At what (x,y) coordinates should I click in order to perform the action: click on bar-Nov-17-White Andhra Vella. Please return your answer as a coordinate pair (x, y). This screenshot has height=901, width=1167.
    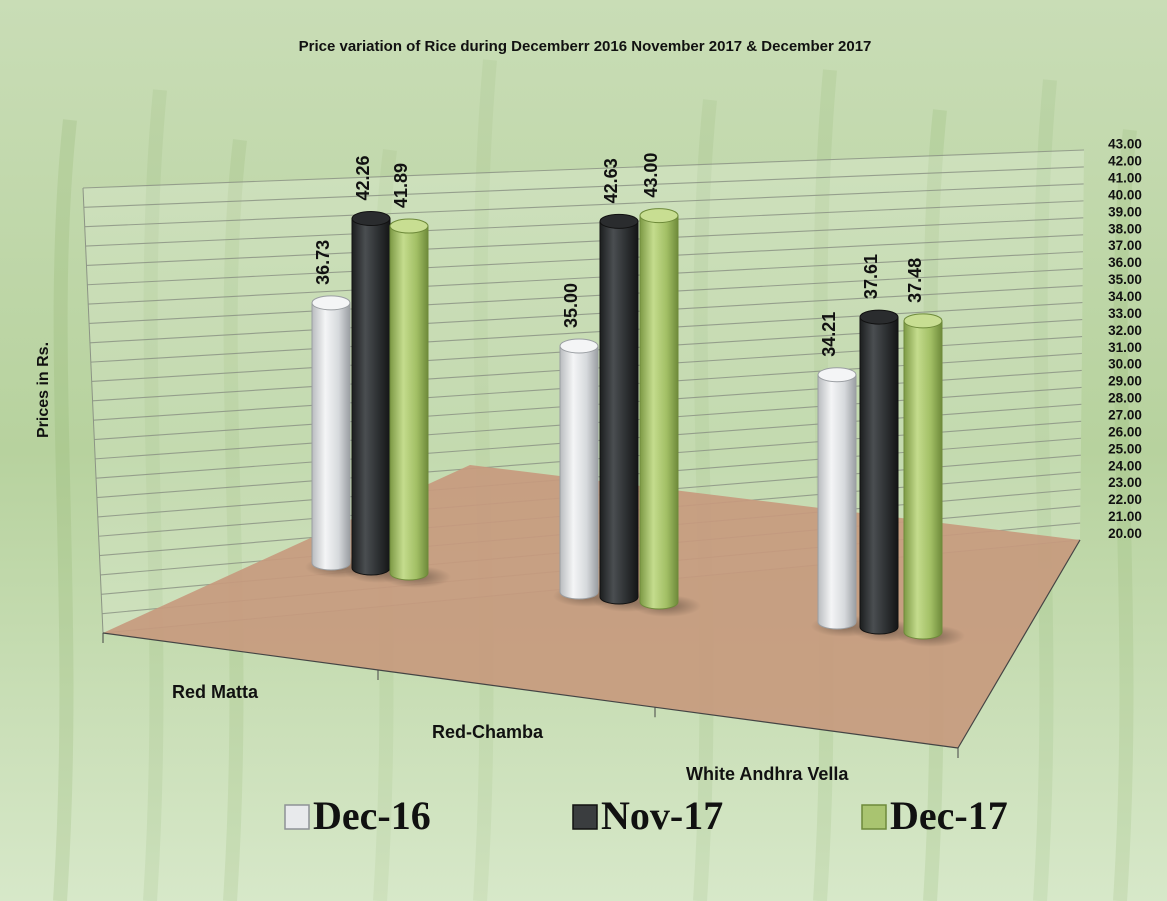
    Looking at the image, I should click on (879, 475).